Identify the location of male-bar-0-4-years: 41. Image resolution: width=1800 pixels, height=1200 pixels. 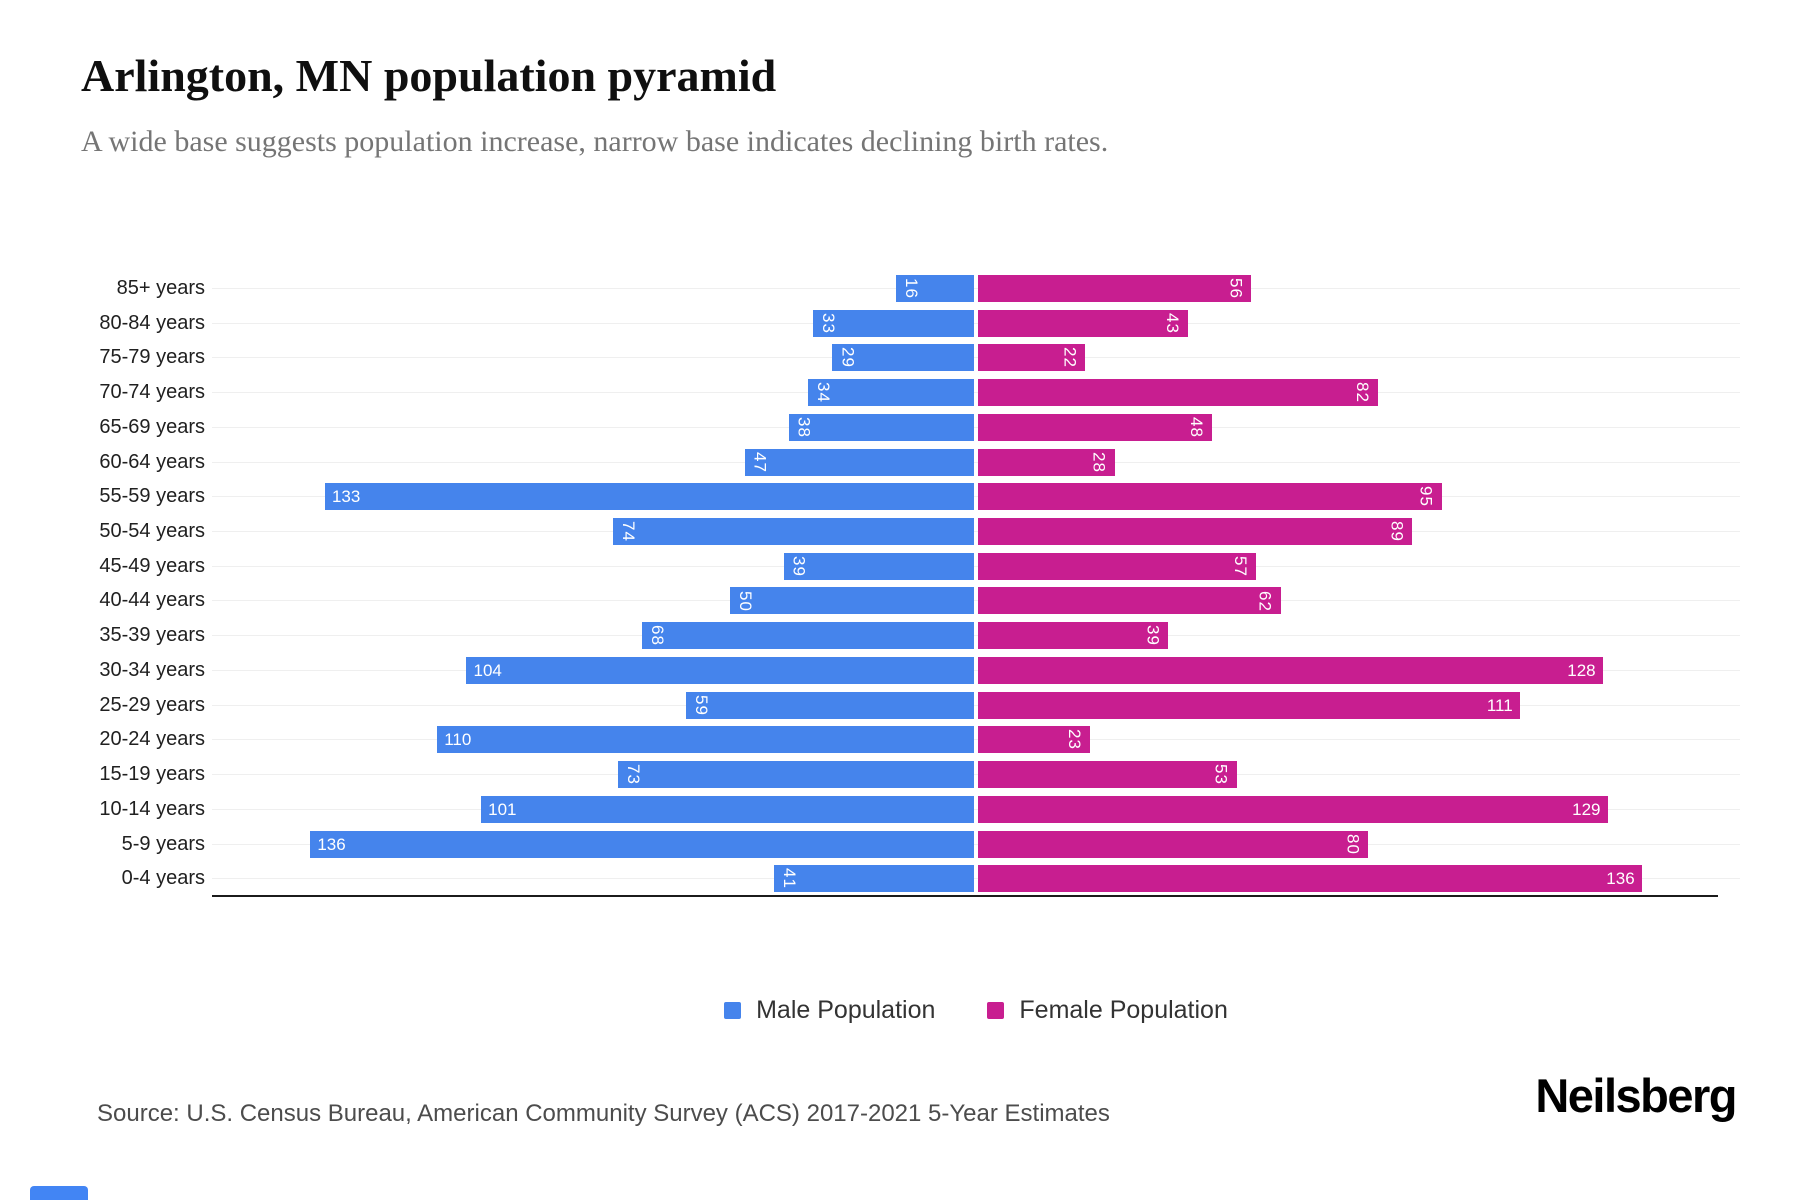
(873, 879).